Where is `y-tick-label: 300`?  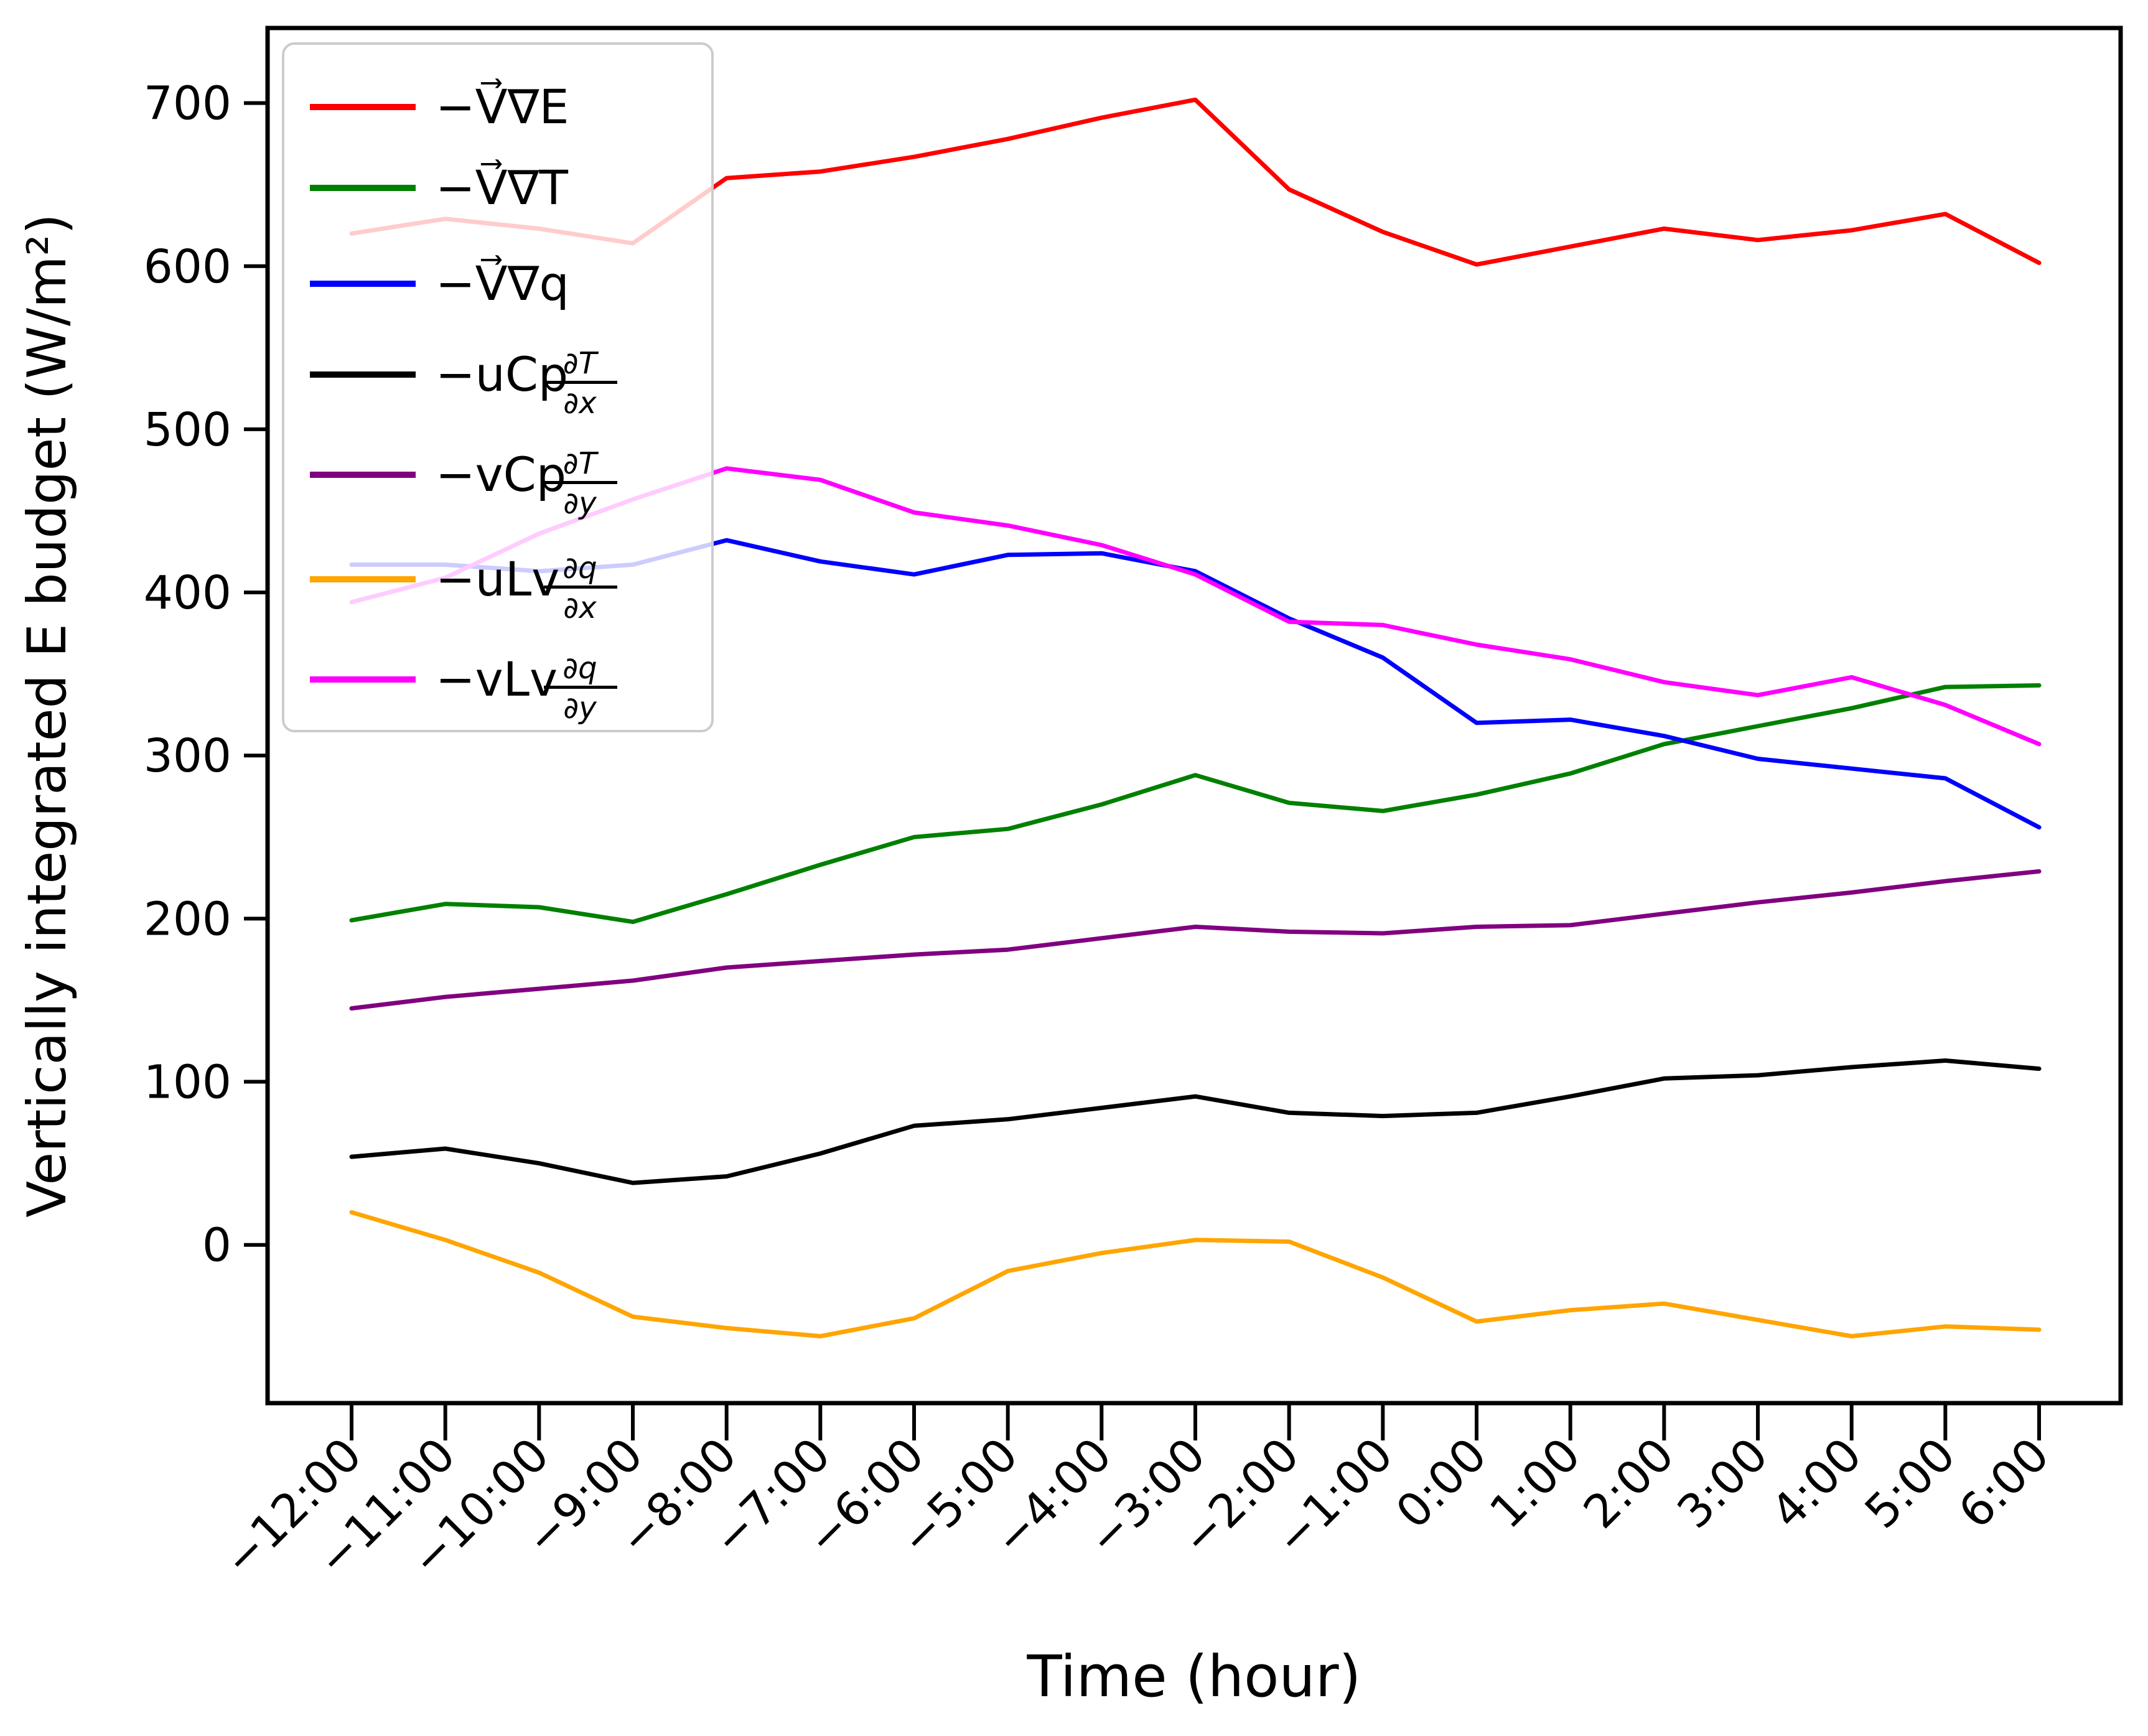
y-tick-label: 300 is located at coordinates (187, 756).